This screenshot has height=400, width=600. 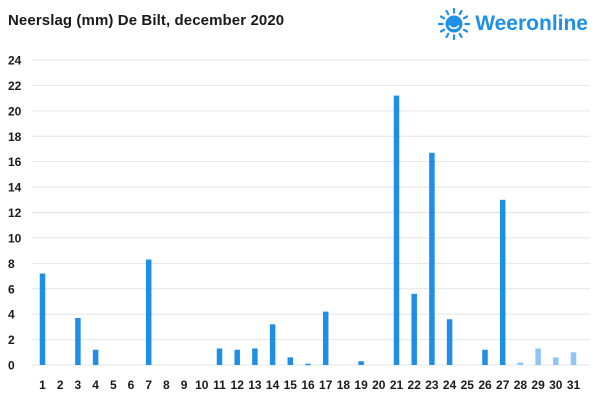 What do you see at coordinates (15, 162) in the screenshot?
I see `y-tick-label: 16` at bounding box center [15, 162].